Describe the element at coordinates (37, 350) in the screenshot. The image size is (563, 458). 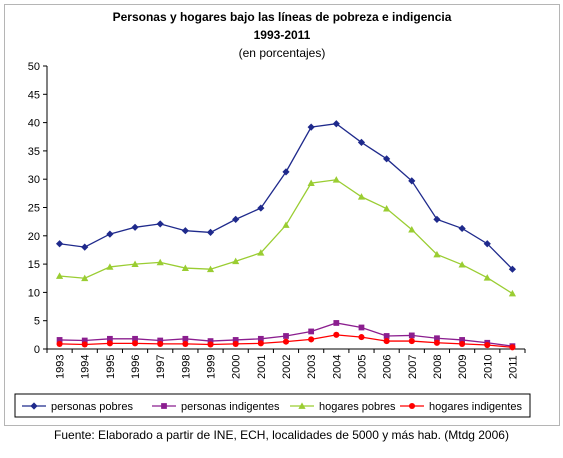
I see `y-tick-label: 0` at that location.